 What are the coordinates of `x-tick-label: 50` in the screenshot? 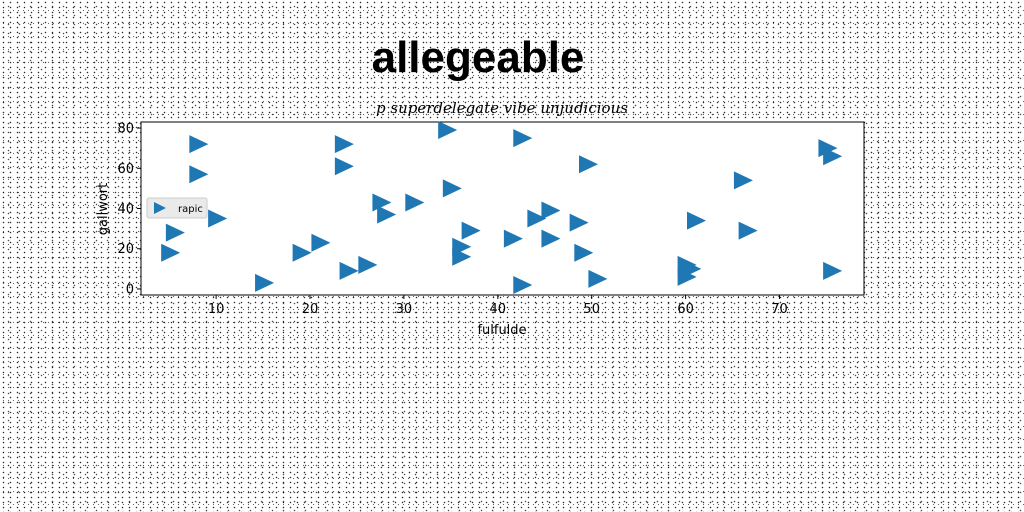 It's located at (591, 309).